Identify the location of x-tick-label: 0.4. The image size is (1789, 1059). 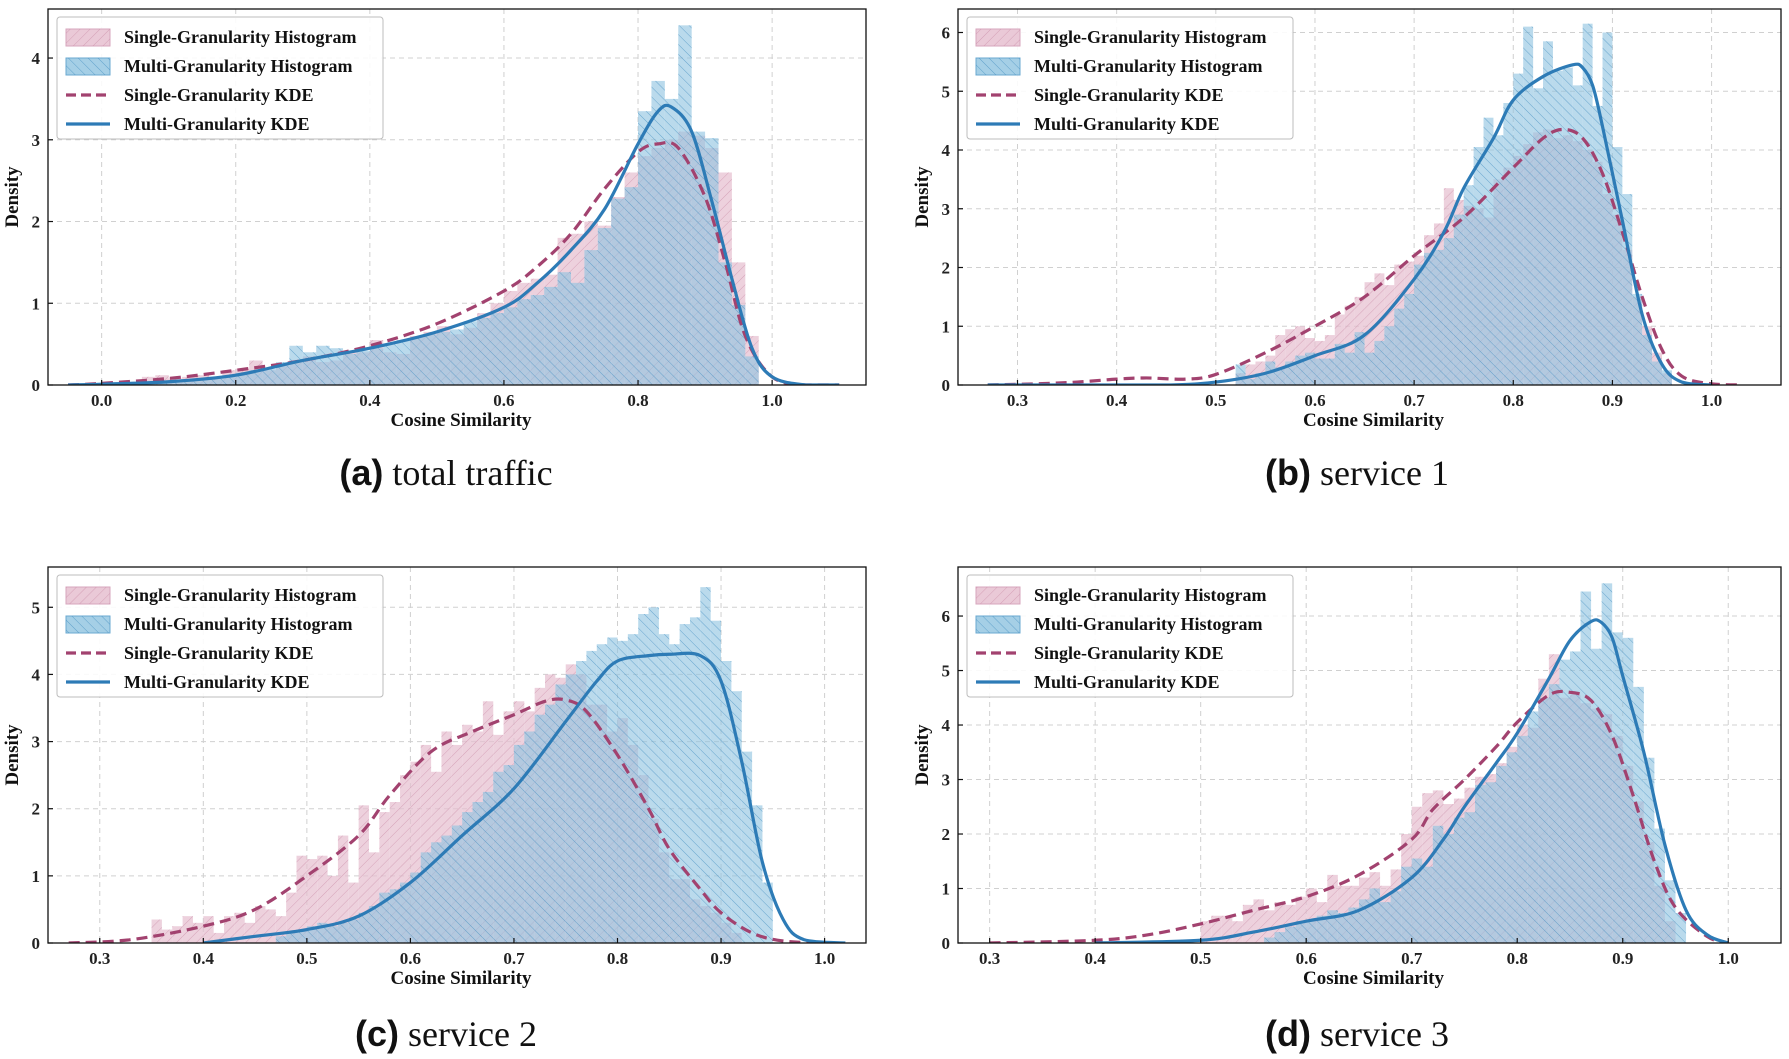
(1096, 958).